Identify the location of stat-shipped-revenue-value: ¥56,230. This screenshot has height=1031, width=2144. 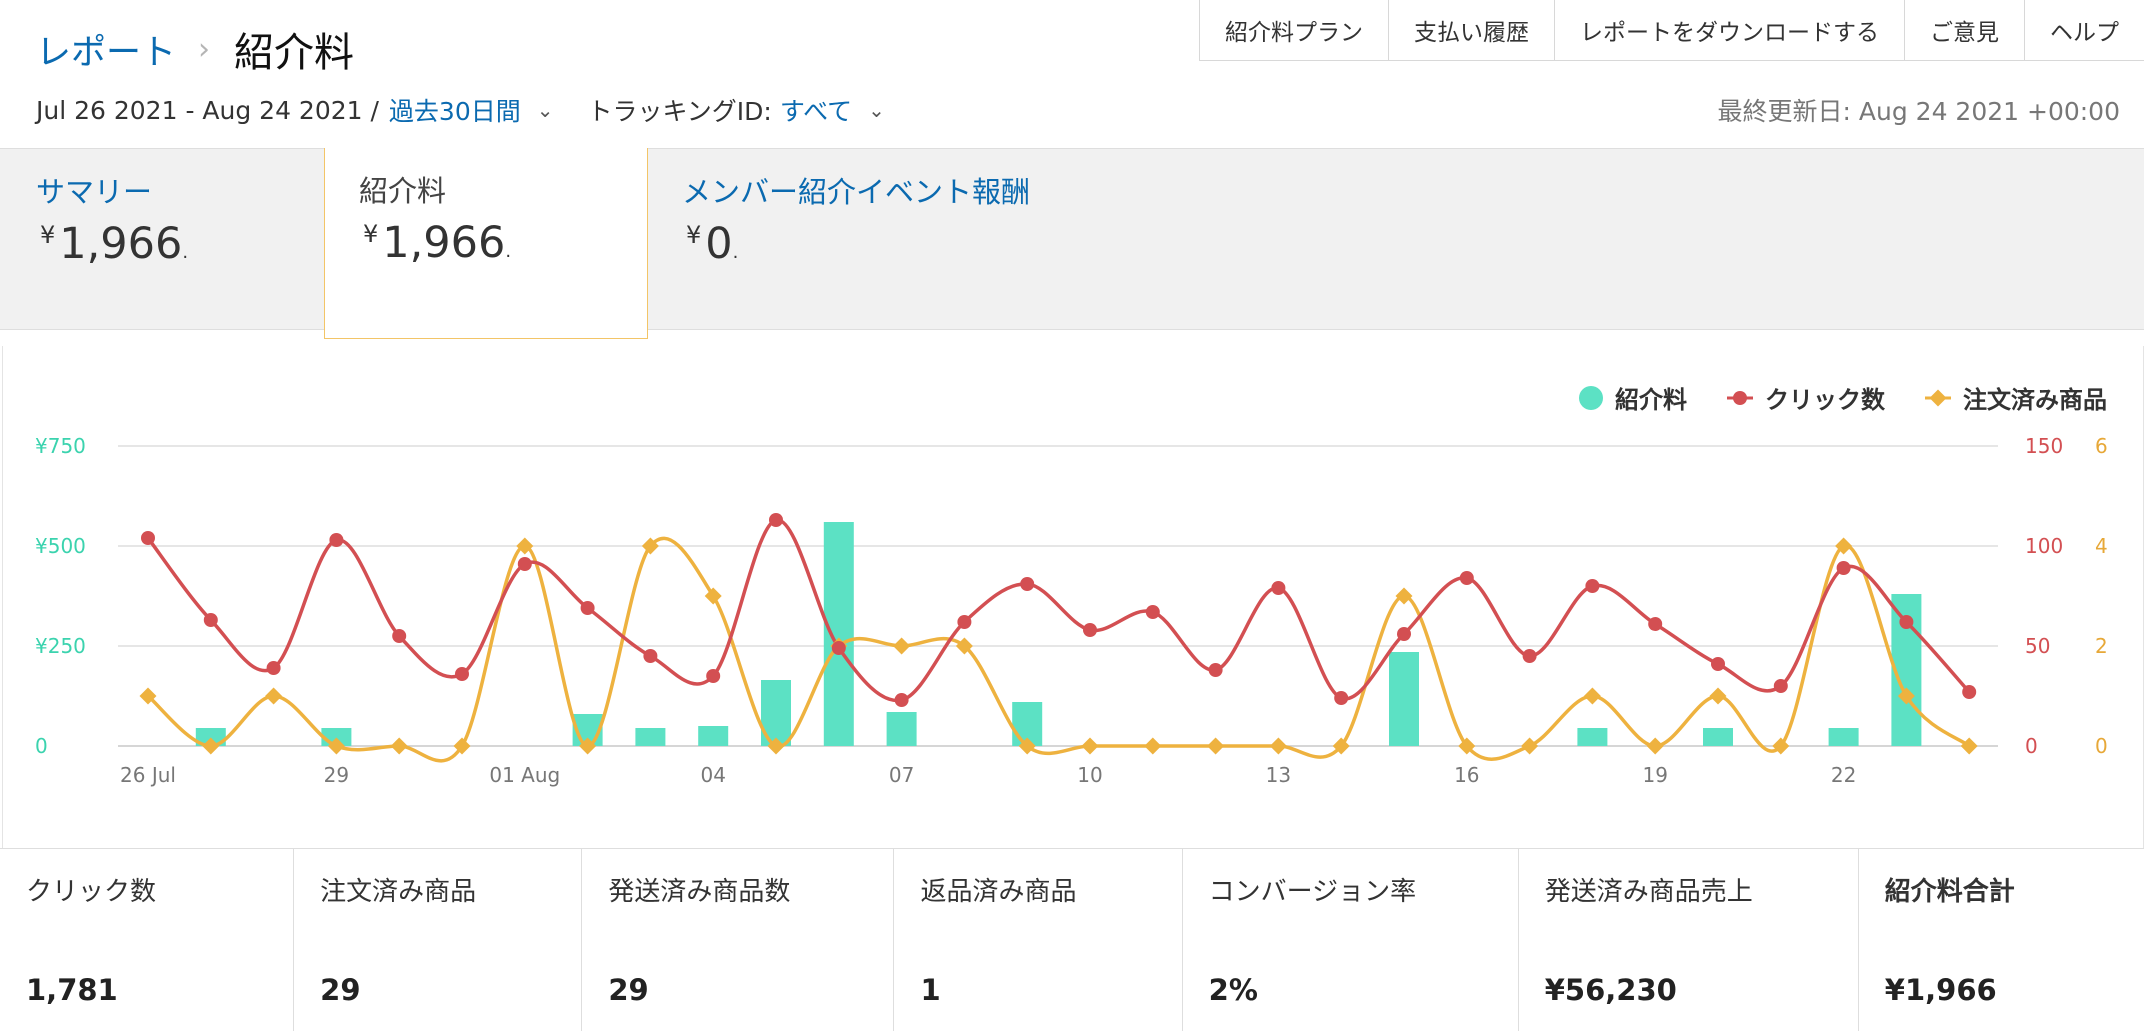
(1610, 990).